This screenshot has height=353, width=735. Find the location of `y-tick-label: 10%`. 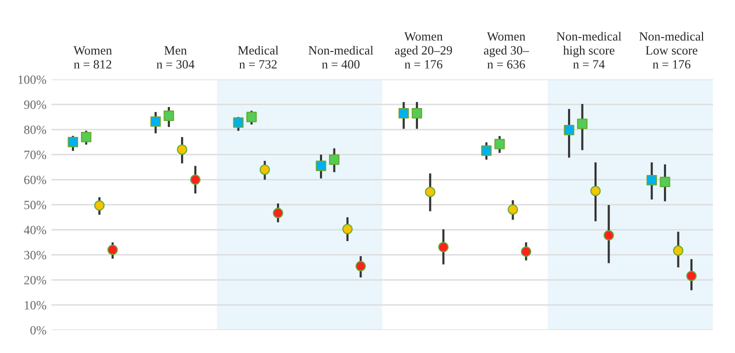

y-tick-label: 10% is located at coordinates (35, 305).